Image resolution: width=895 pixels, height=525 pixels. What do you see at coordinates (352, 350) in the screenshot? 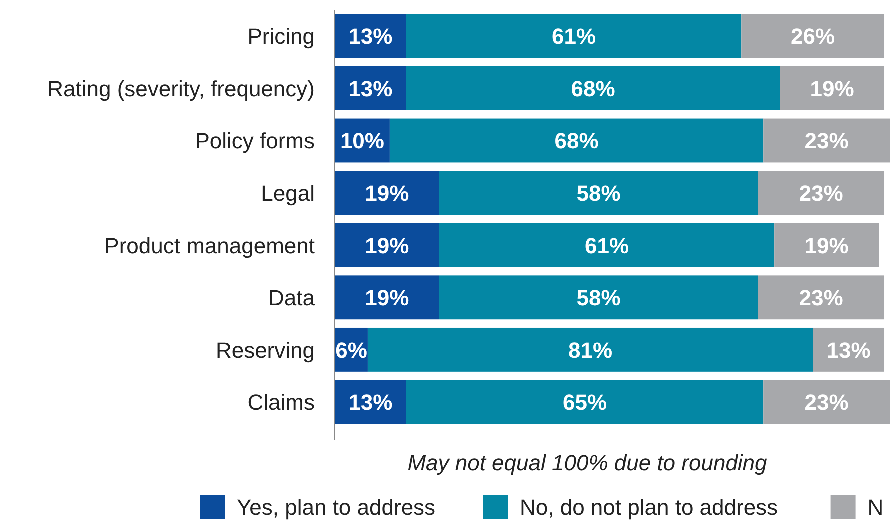
I see `data-label: 6%` at bounding box center [352, 350].